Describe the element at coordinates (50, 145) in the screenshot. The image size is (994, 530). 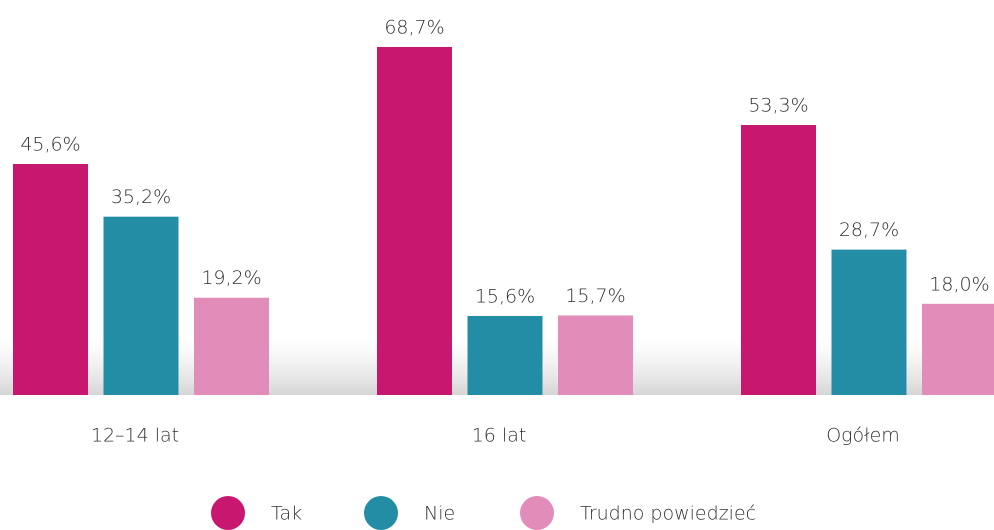
I see `value-label: 45,6%` at that location.